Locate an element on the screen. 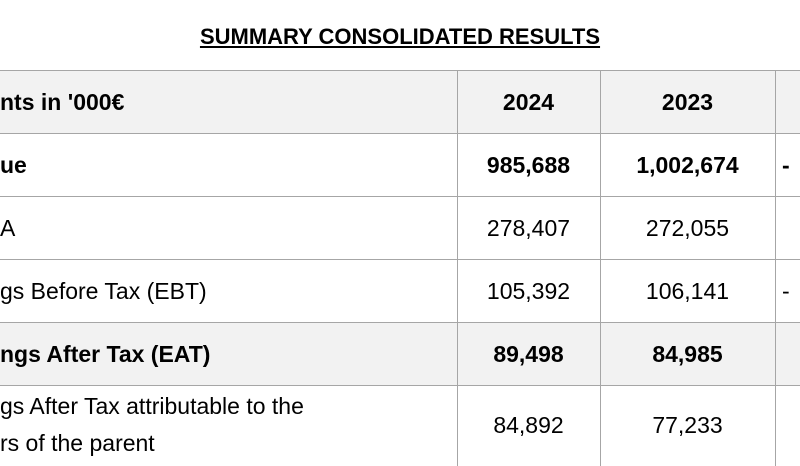 This screenshot has height=466, width=800. row-label: ue is located at coordinates (13, 165).